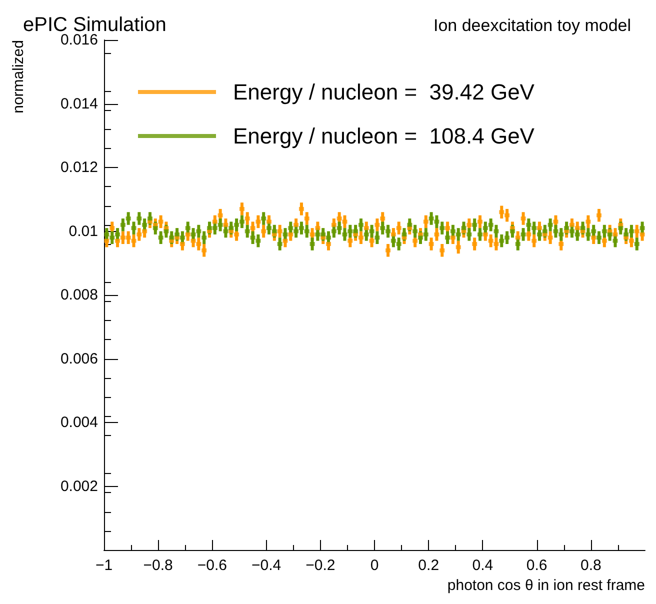  What do you see at coordinates (79, 40) in the screenshot?
I see `y-tick-label: 0.016` at bounding box center [79, 40].